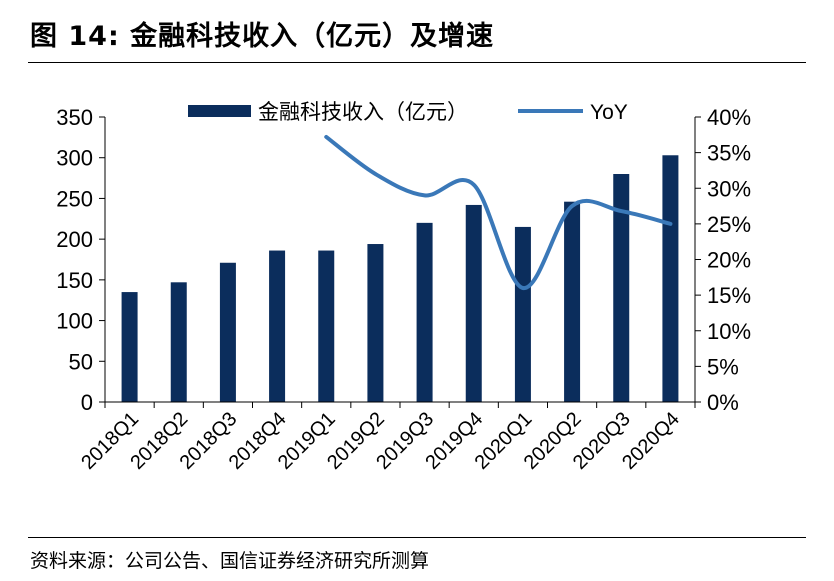  What do you see at coordinates (670, 278) in the screenshot?
I see `bar-2020Q4` at bounding box center [670, 278].